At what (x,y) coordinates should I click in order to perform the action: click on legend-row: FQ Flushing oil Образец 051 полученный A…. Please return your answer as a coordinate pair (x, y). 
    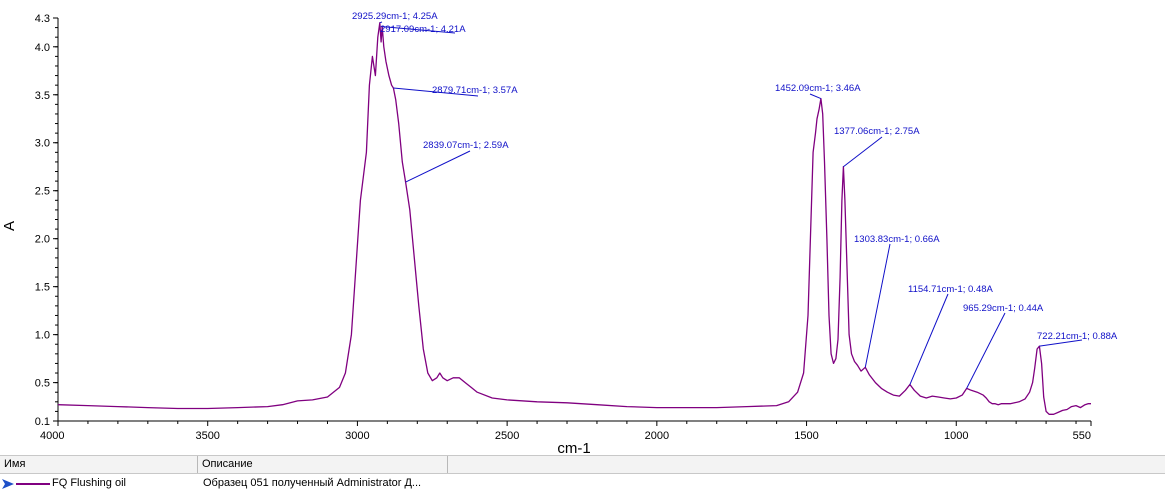
    Looking at the image, I should click on (582, 483).